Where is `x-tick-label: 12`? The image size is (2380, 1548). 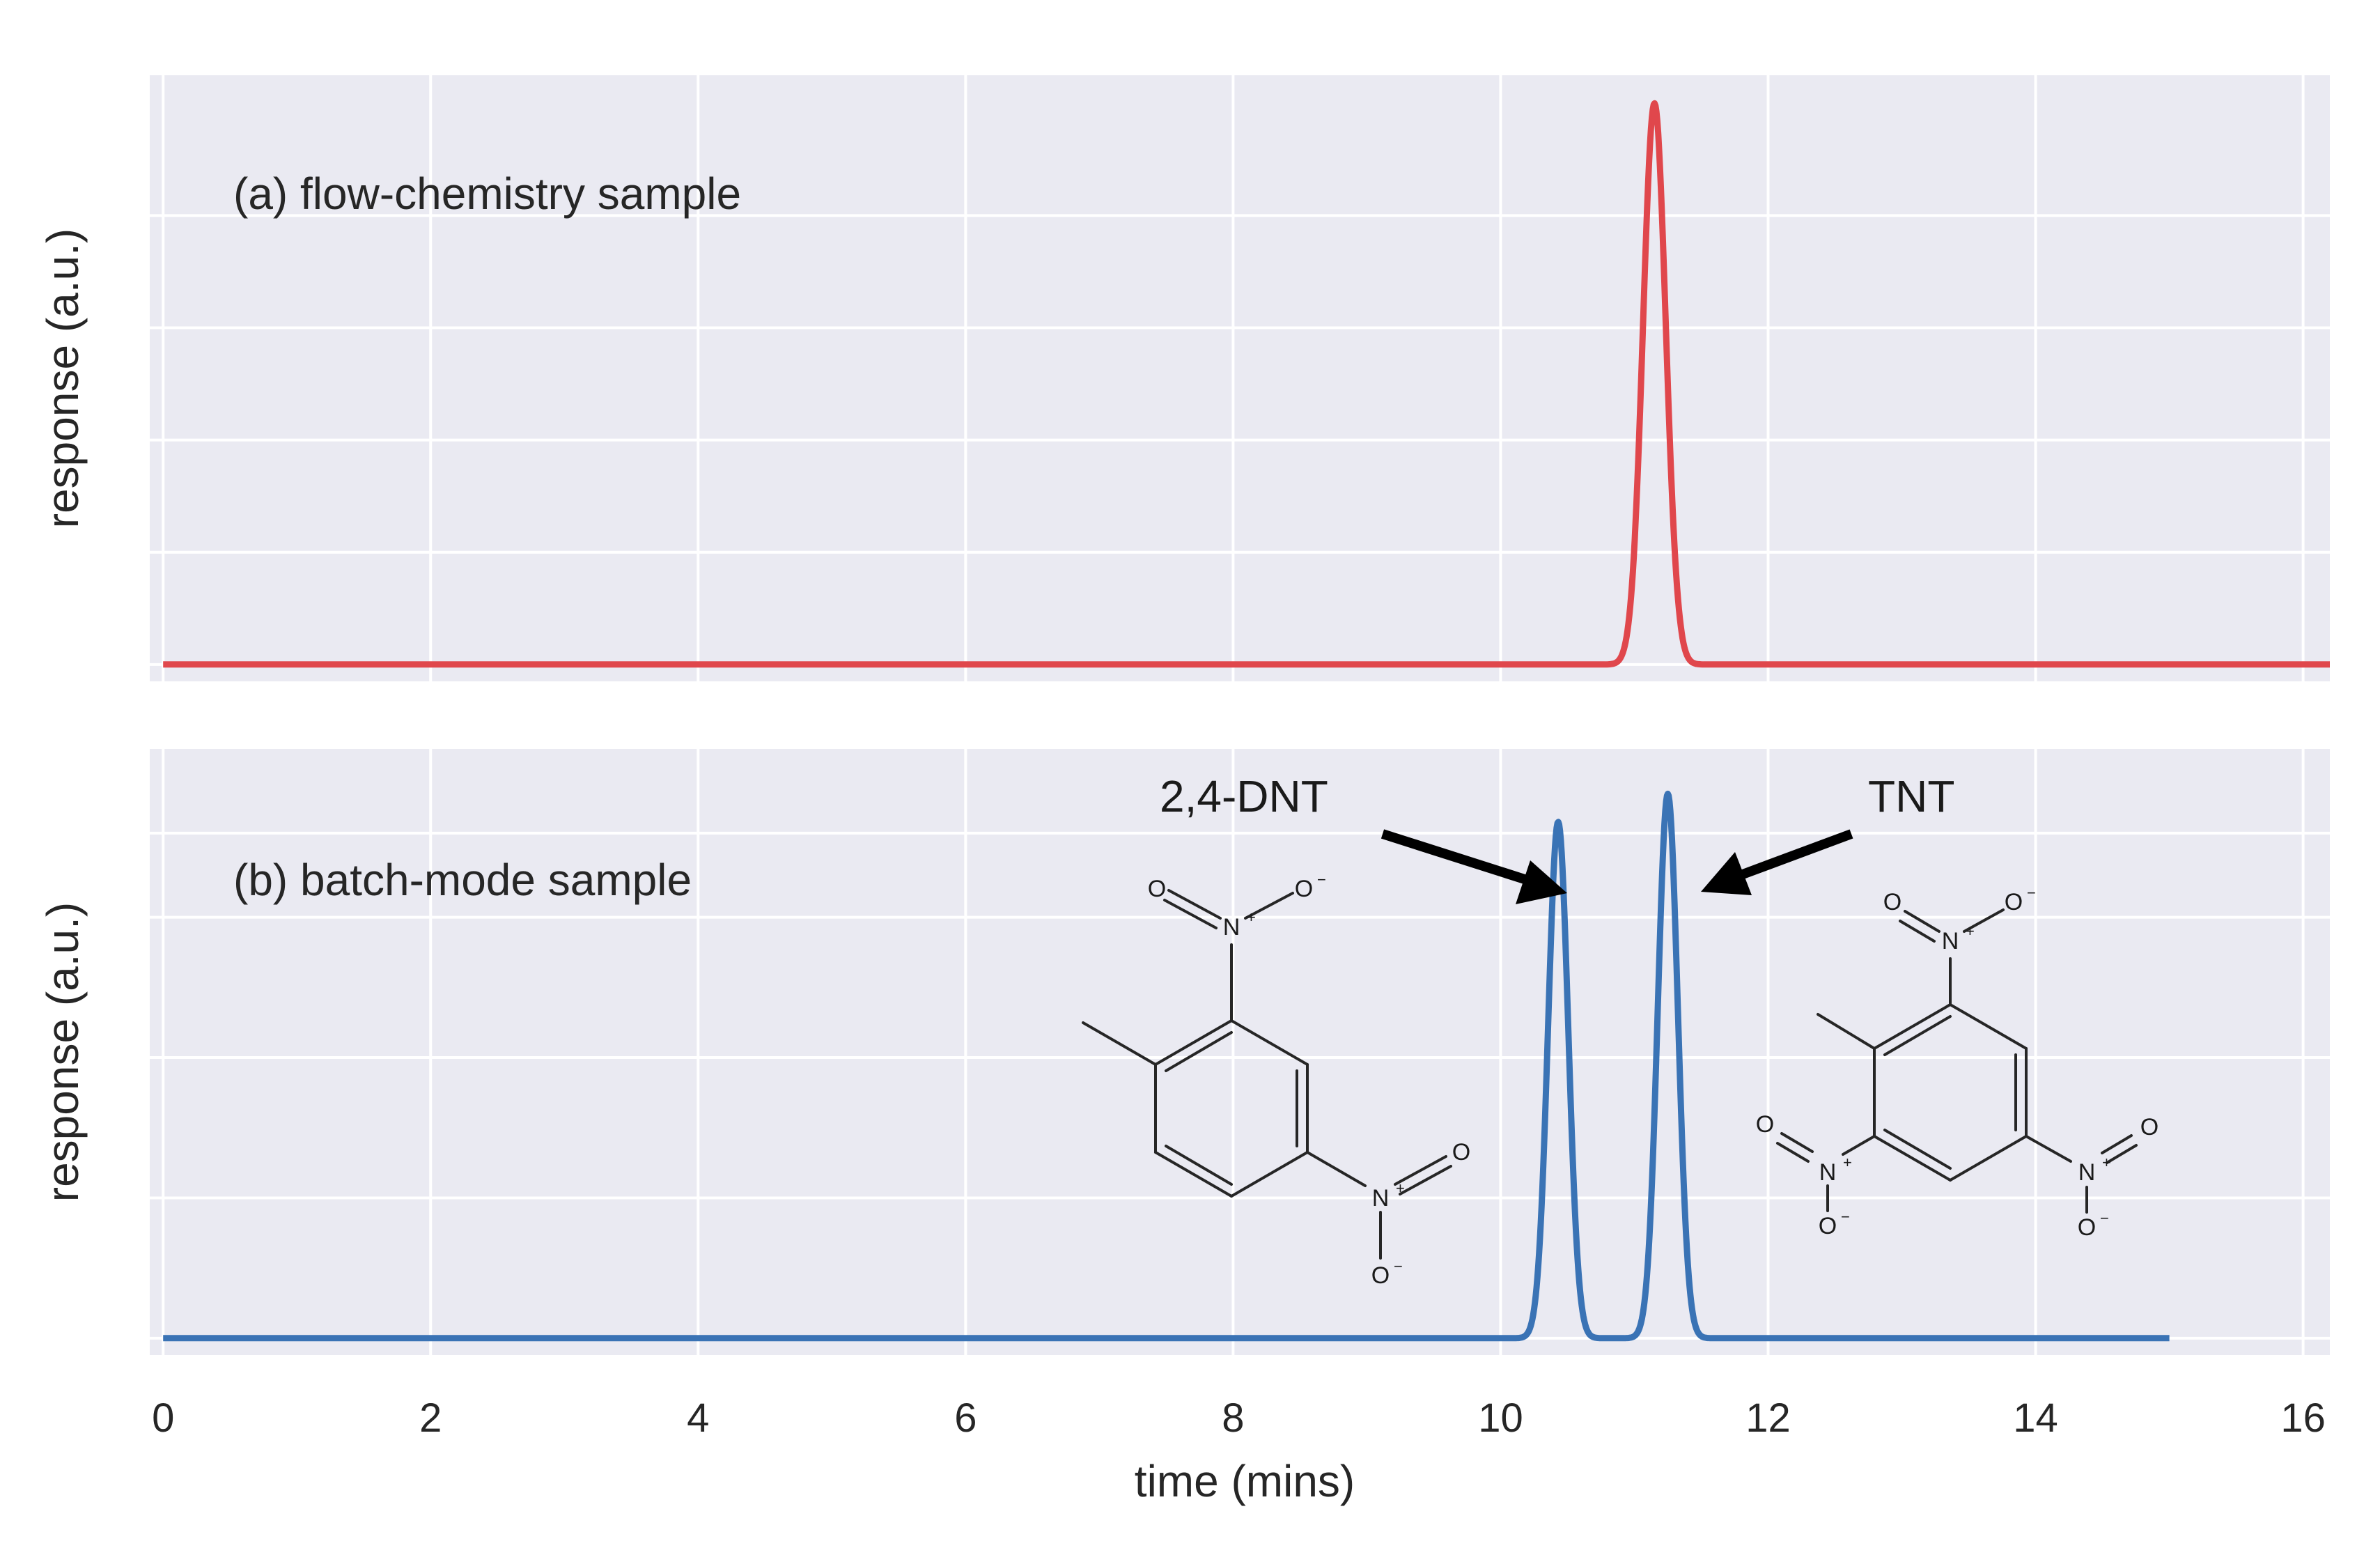 x-tick-label: 12 is located at coordinates (1768, 1418).